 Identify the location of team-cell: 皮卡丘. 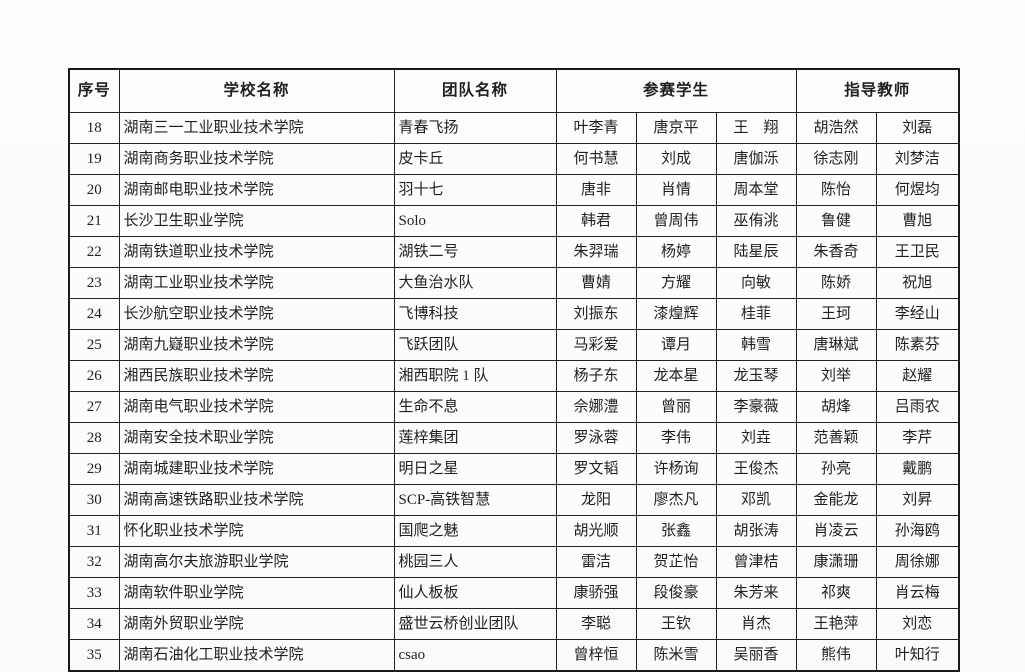
(475, 159).